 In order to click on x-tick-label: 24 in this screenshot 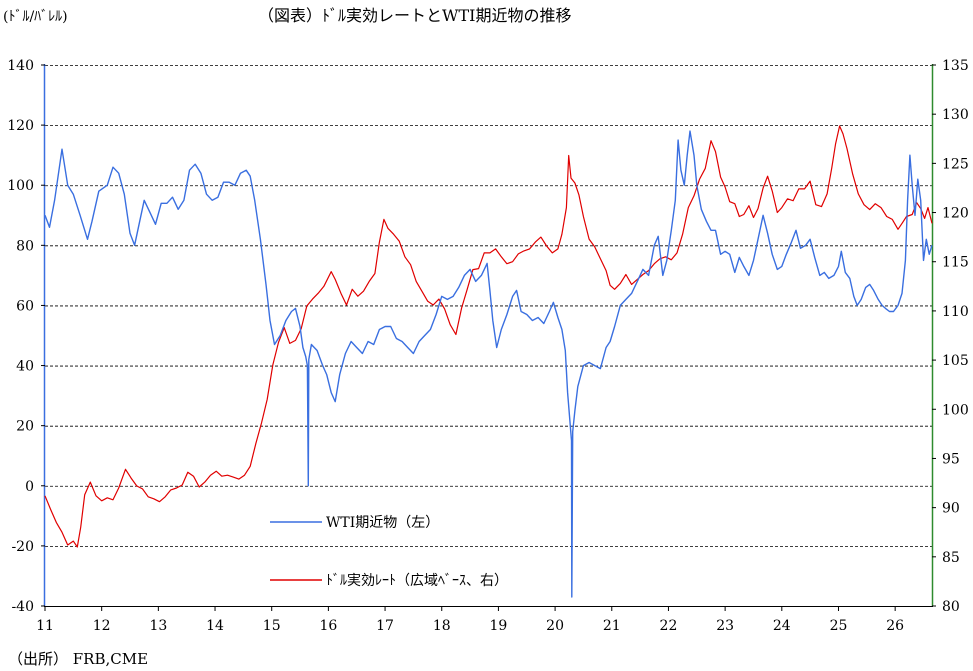, I will do `click(782, 626)`.